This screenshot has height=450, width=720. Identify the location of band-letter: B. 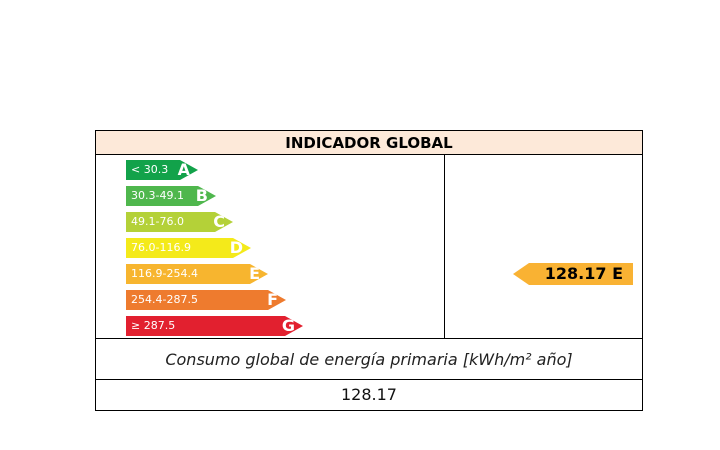
(201, 195).